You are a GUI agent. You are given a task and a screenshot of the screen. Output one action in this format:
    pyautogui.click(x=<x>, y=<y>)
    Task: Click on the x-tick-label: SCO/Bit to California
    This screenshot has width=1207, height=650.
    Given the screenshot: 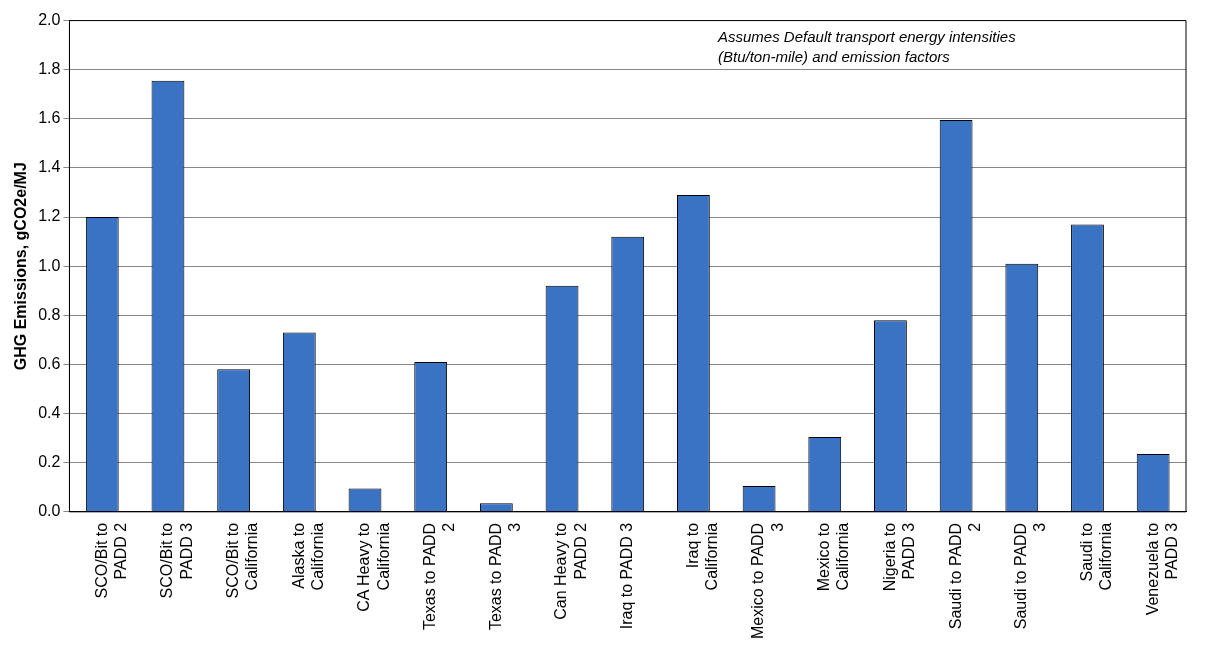 What is the action you would take?
    pyautogui.click(x=242, y=560)
    